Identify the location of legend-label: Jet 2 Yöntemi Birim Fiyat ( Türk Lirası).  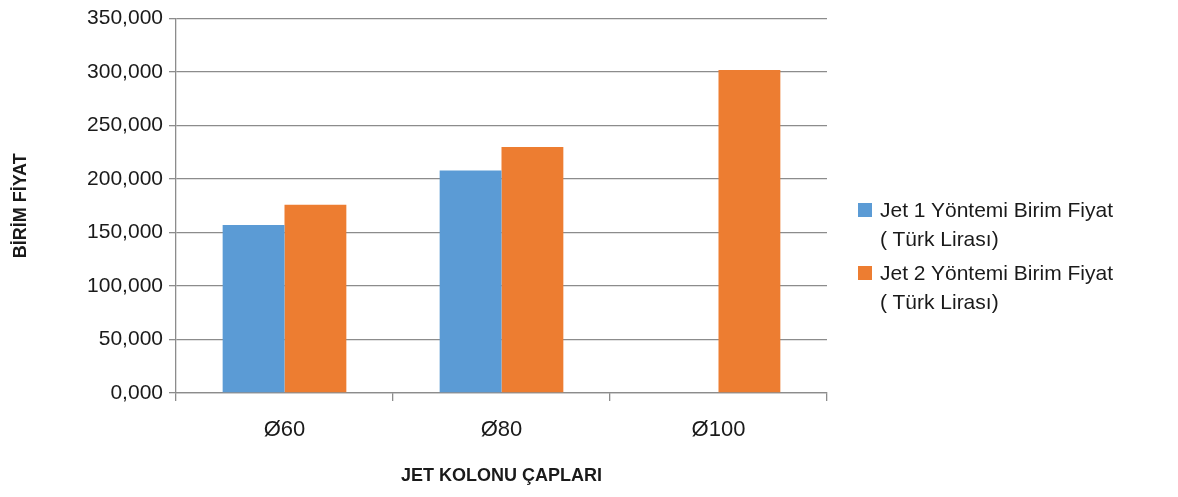
(997, 287).